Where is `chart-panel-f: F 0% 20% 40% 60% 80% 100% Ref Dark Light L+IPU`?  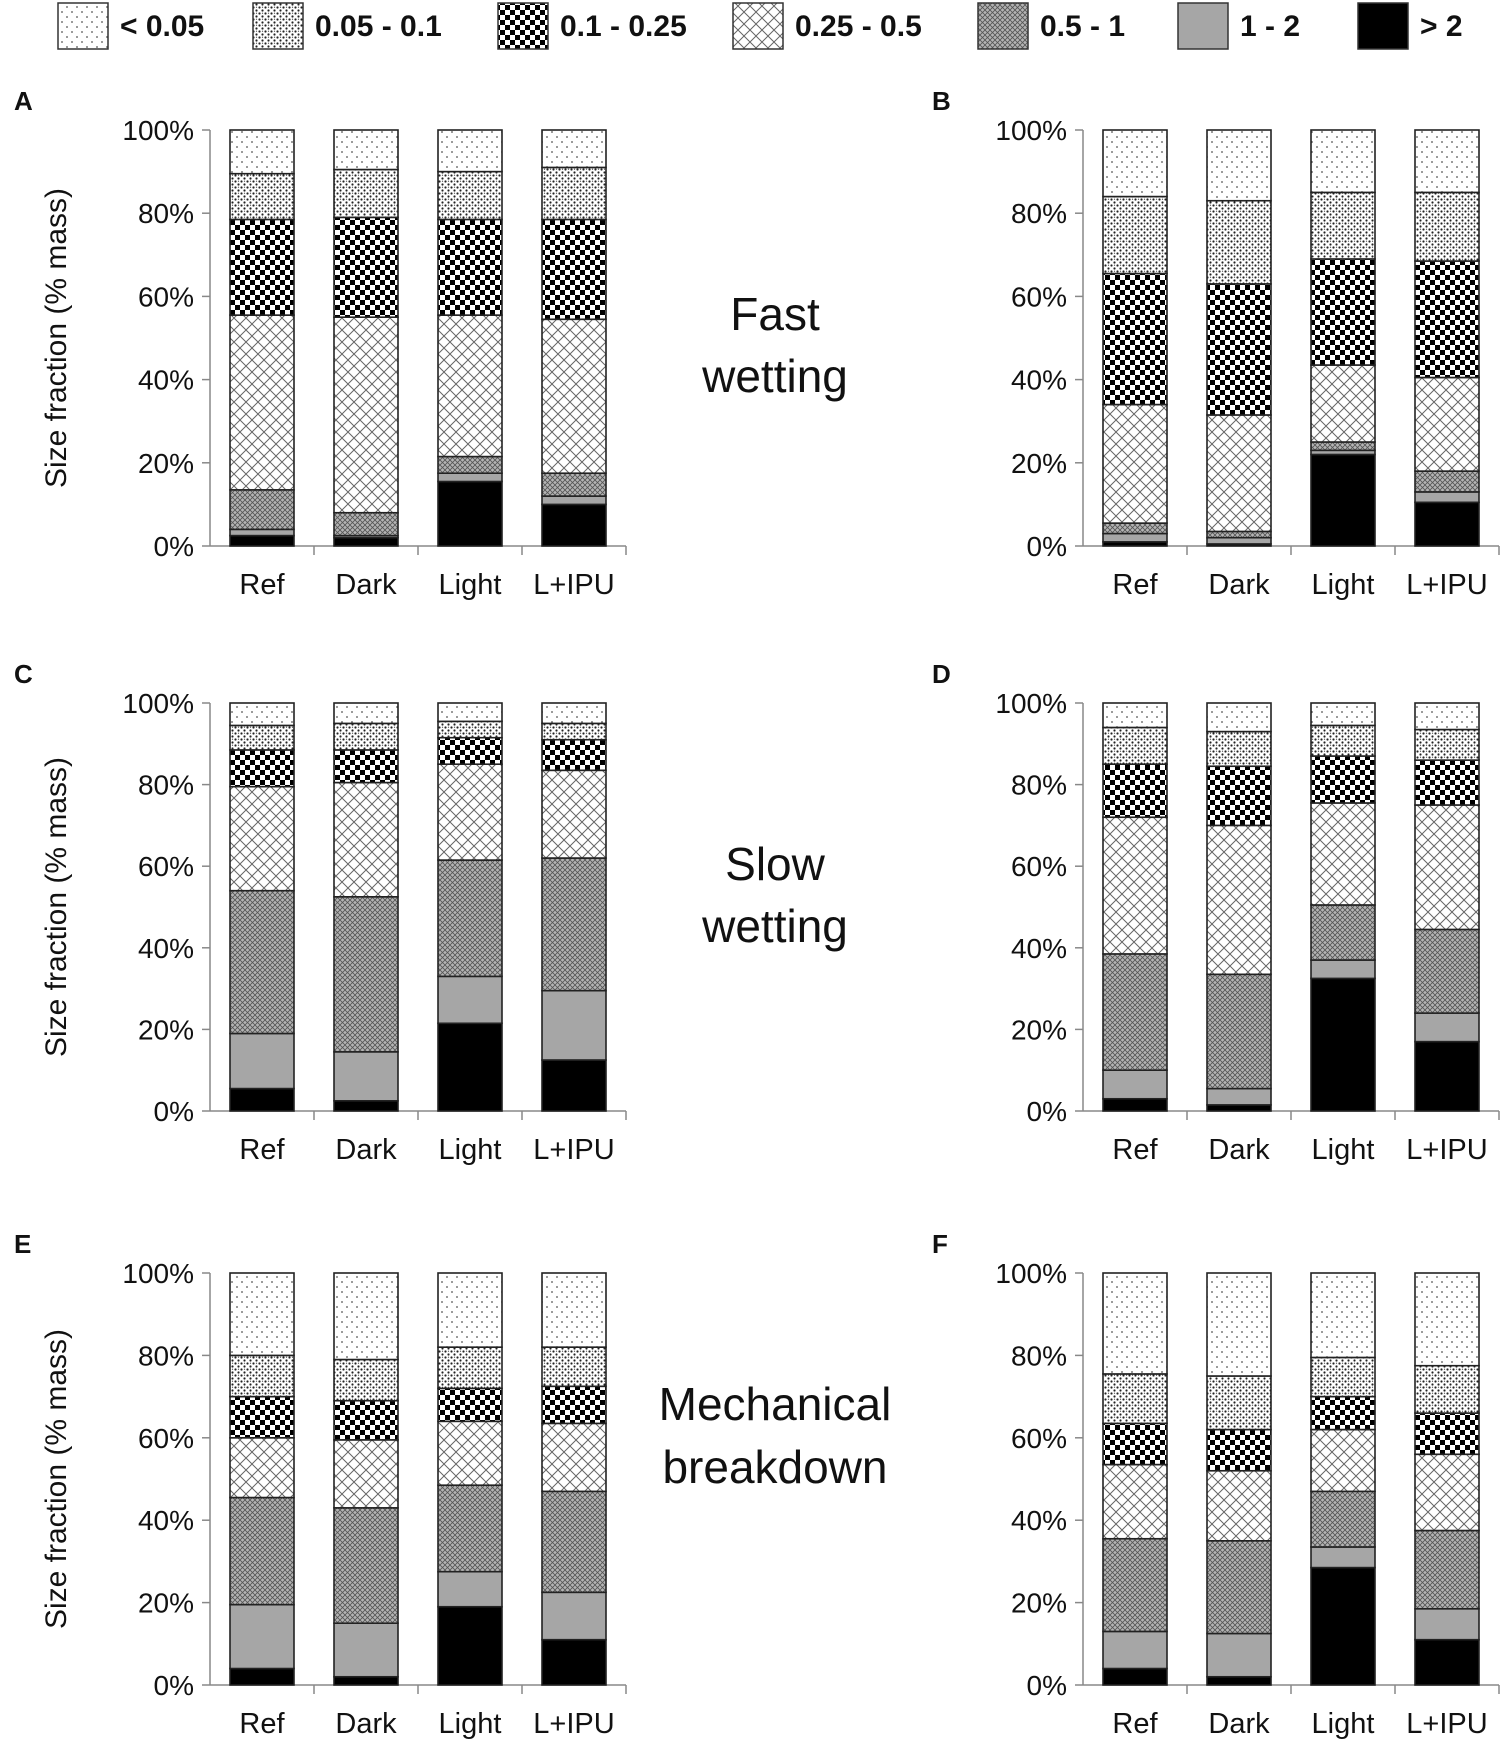
chart-panel-f: F 0% 20% 40% 60% 80% 100% Ref Dark Light L+IPU is located at coordinates (1216, 1484).